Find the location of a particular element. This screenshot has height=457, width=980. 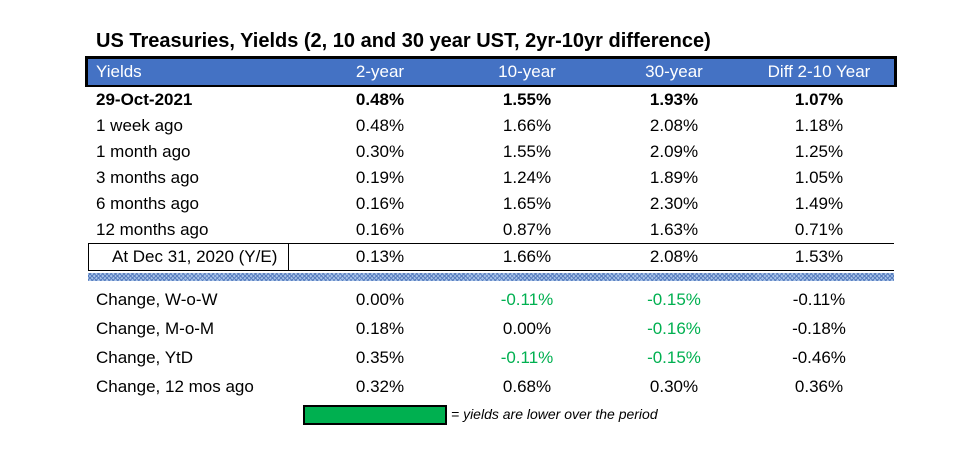

header-yields: Yields is located at coordinates (119, 71).